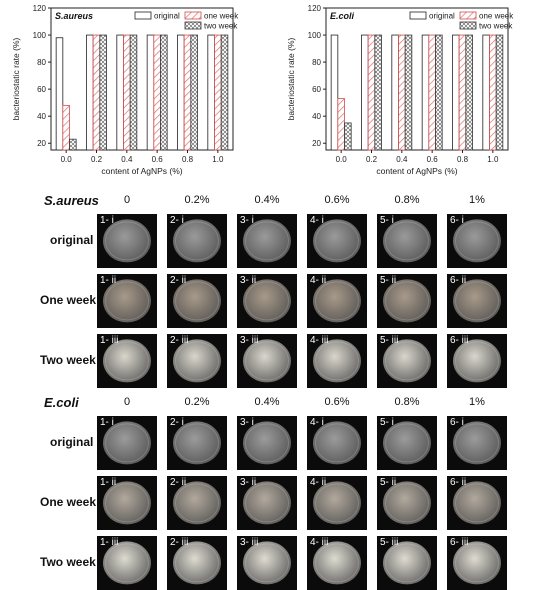 The height and width of the screenshot is (590, 547). Describe the element at coordinates (459, 542) in the screenshot. I see `plate-label: 6- iii` at that location.